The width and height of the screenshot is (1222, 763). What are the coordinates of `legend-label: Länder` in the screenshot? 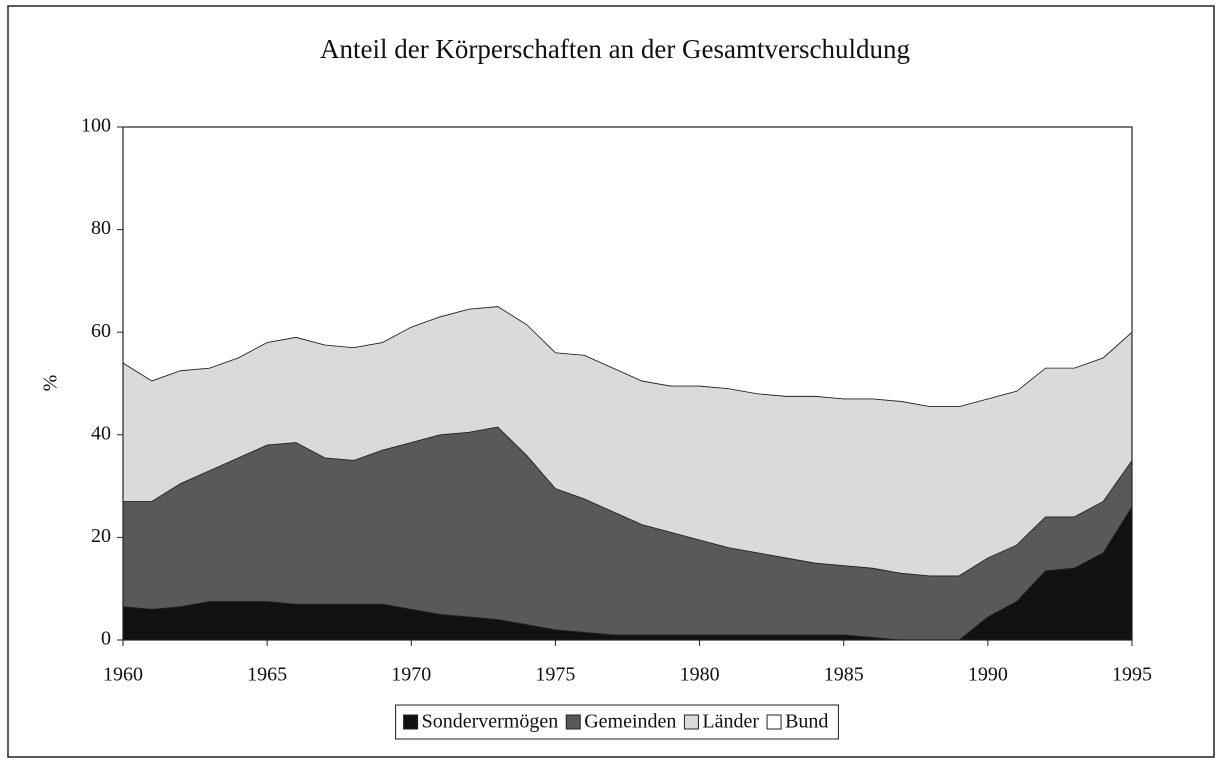 It's located at (730, 722).